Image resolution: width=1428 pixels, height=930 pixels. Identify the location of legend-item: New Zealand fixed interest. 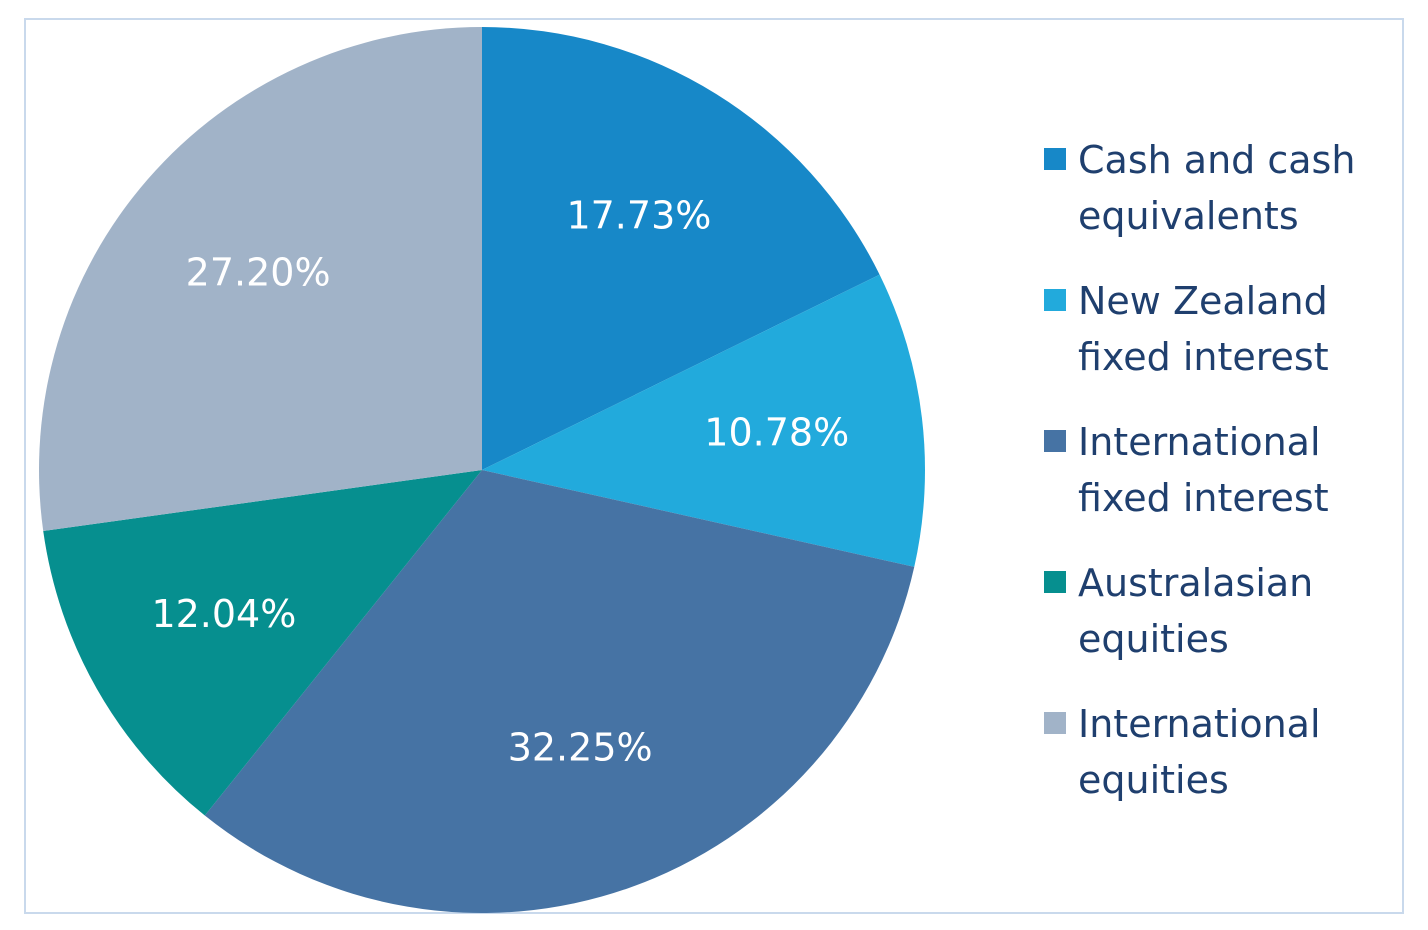
(1214, 343).